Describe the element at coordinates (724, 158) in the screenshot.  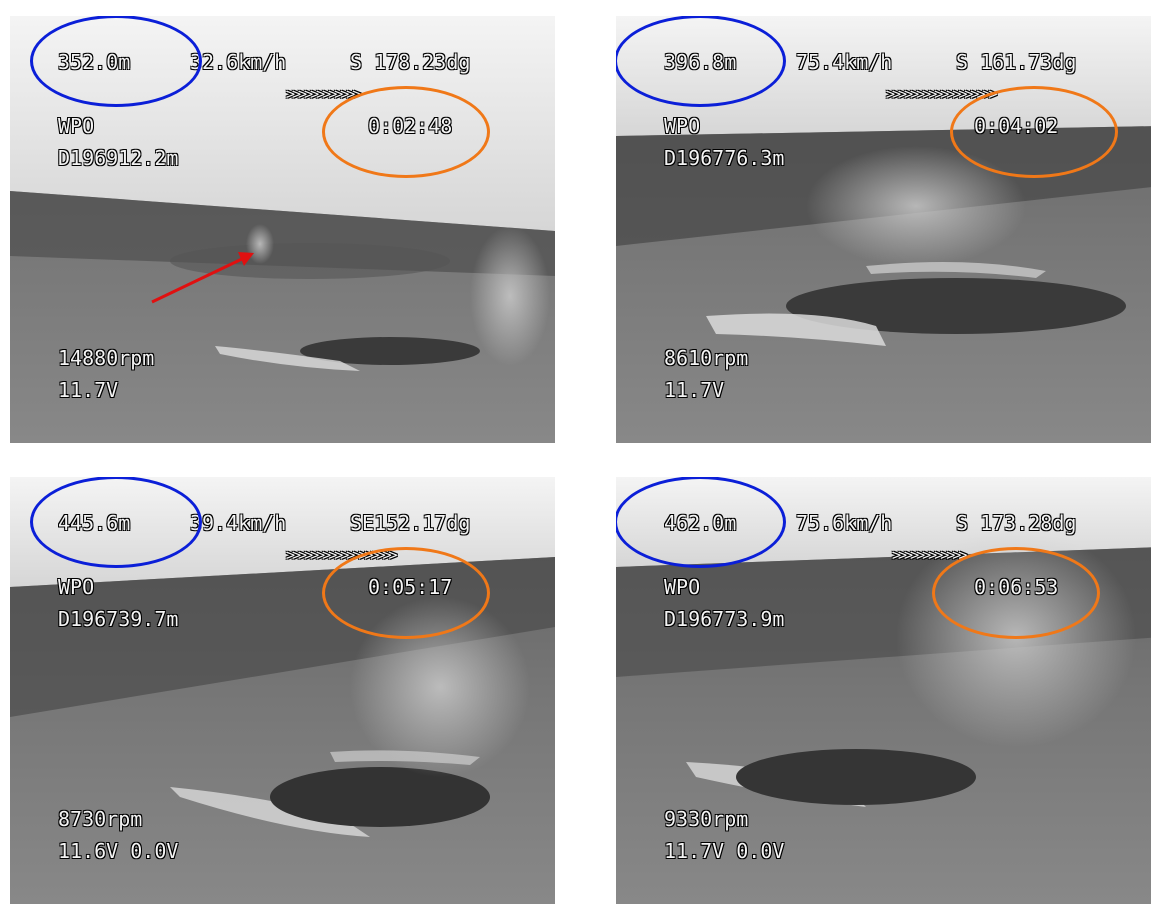
I see `distance-readout: D196776.3m` at that location.